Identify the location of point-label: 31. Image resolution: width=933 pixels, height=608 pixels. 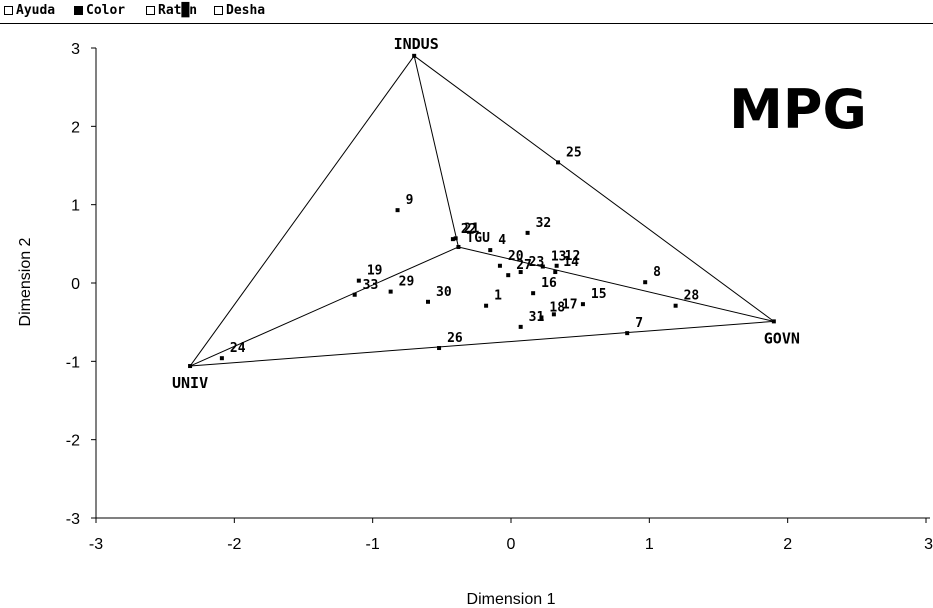
(537, 317).